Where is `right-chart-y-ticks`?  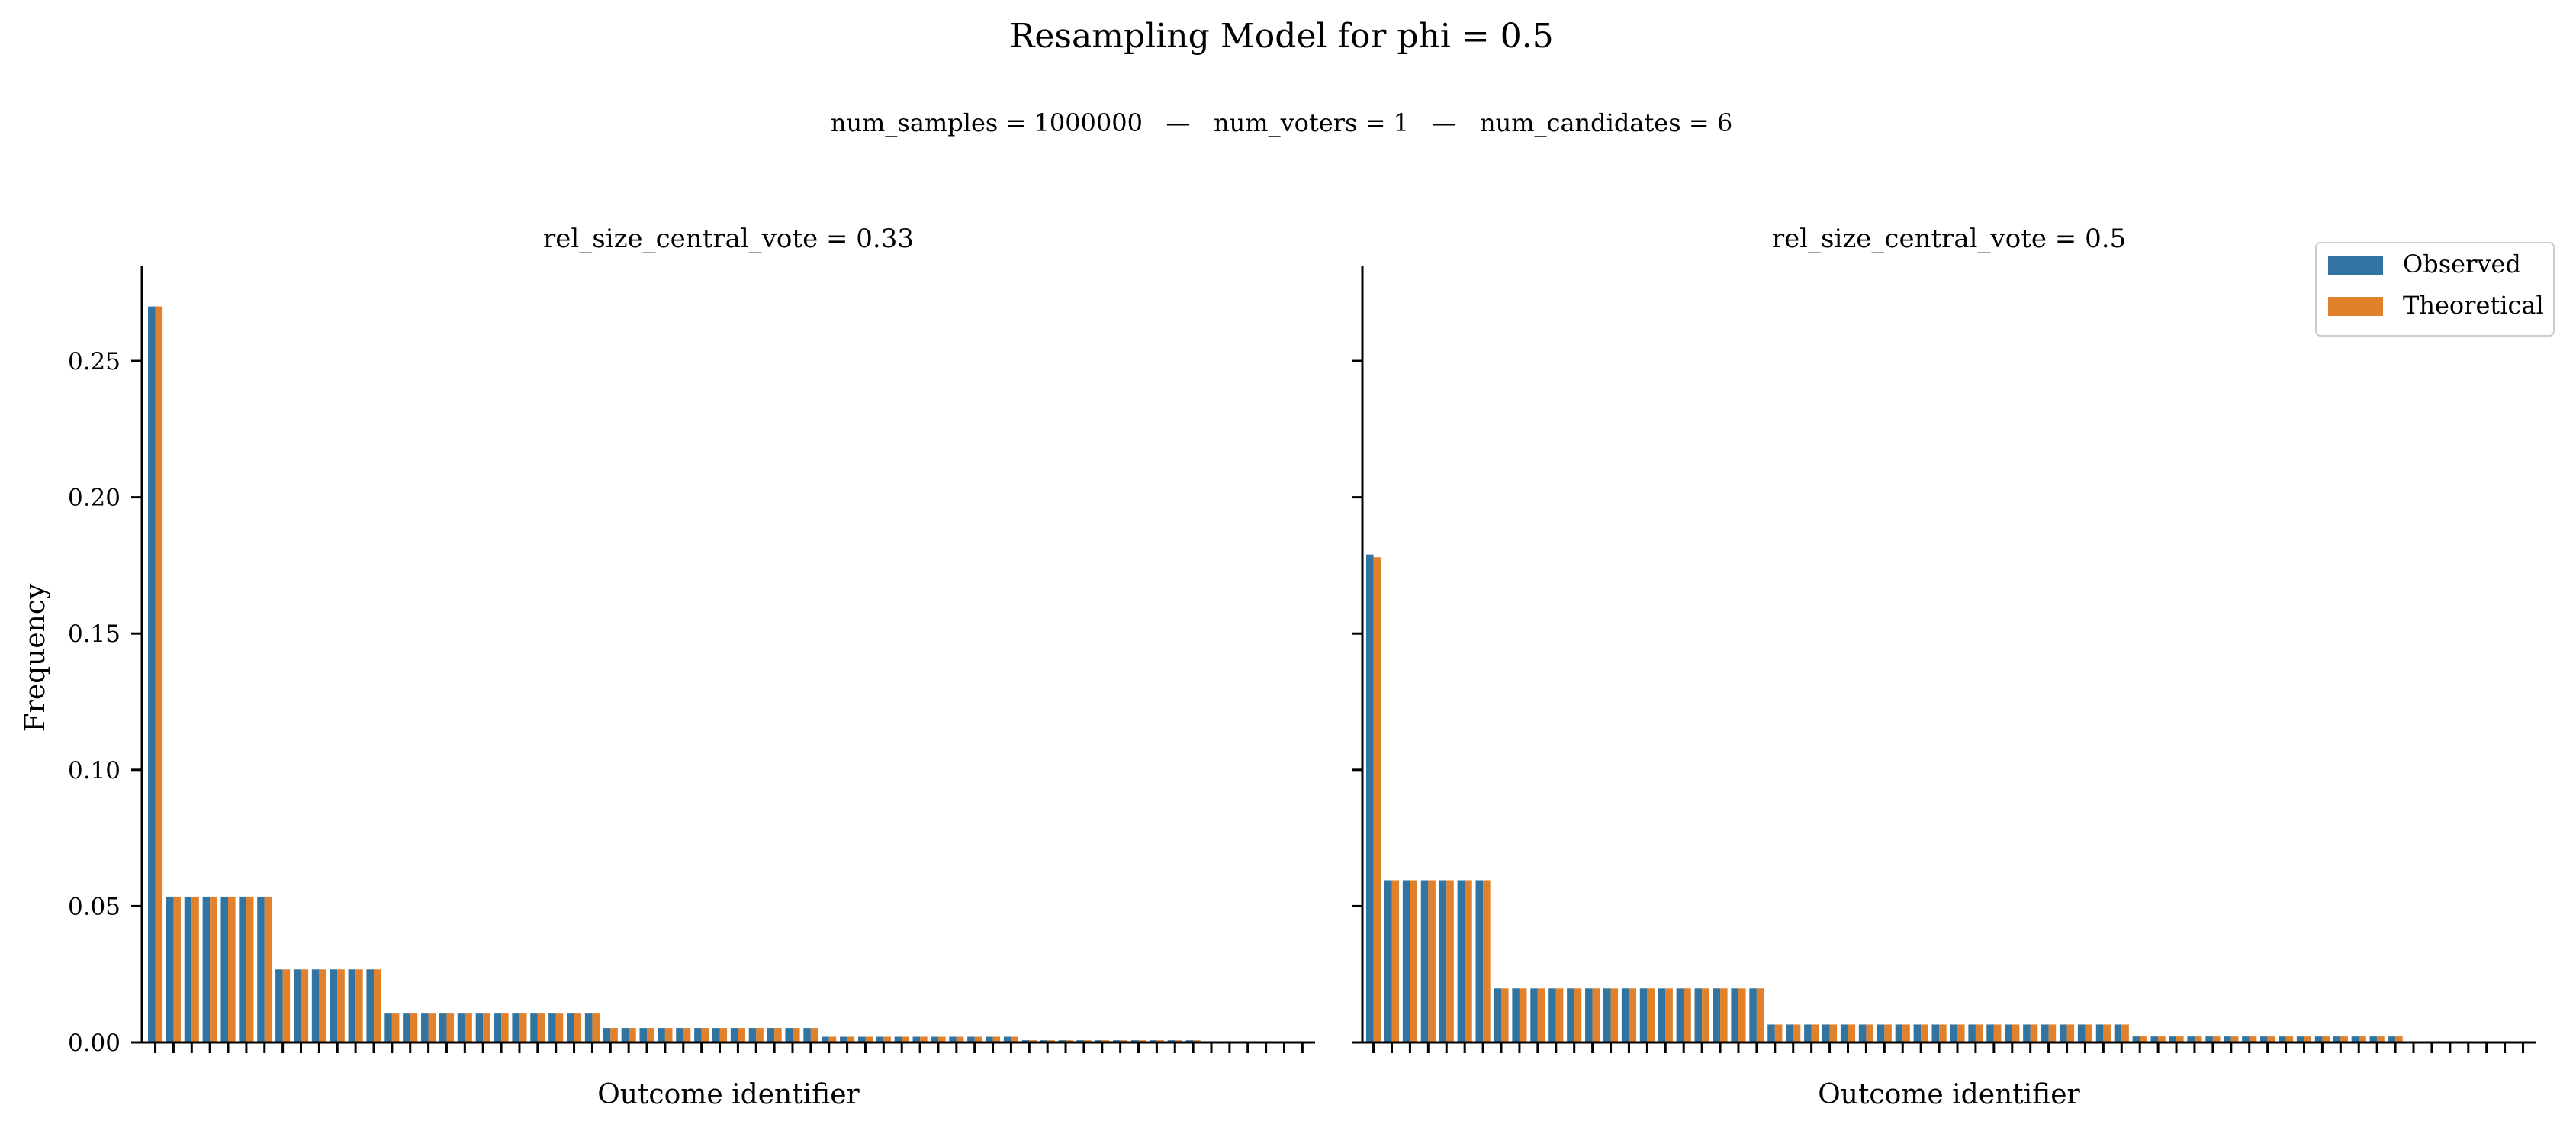
right-chart-y-ticks is located at coordinates (1357, 702).